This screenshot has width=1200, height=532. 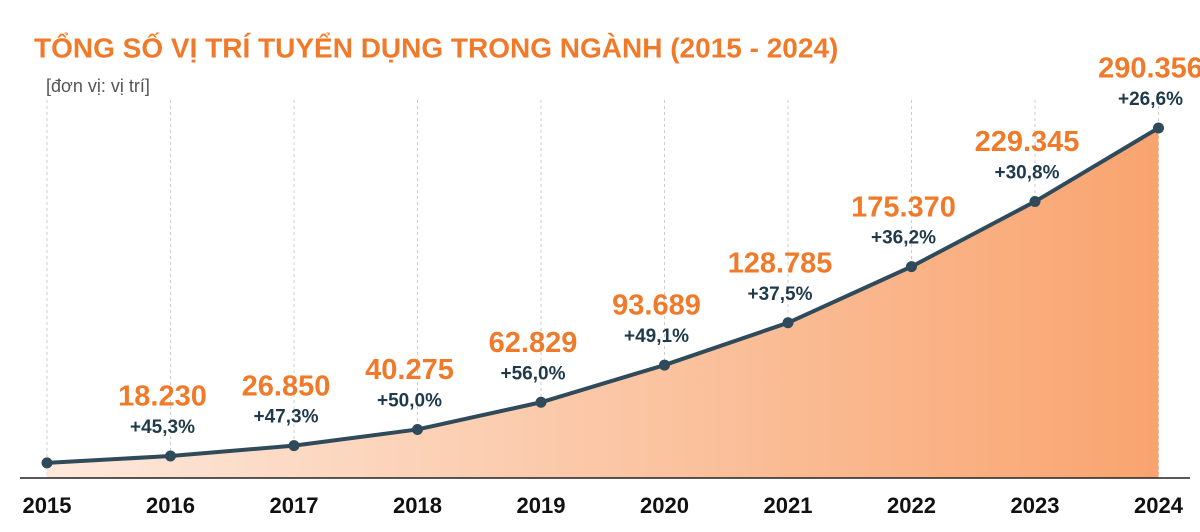 I want to click on value-label: 128.785, so click(x=780, y=263).